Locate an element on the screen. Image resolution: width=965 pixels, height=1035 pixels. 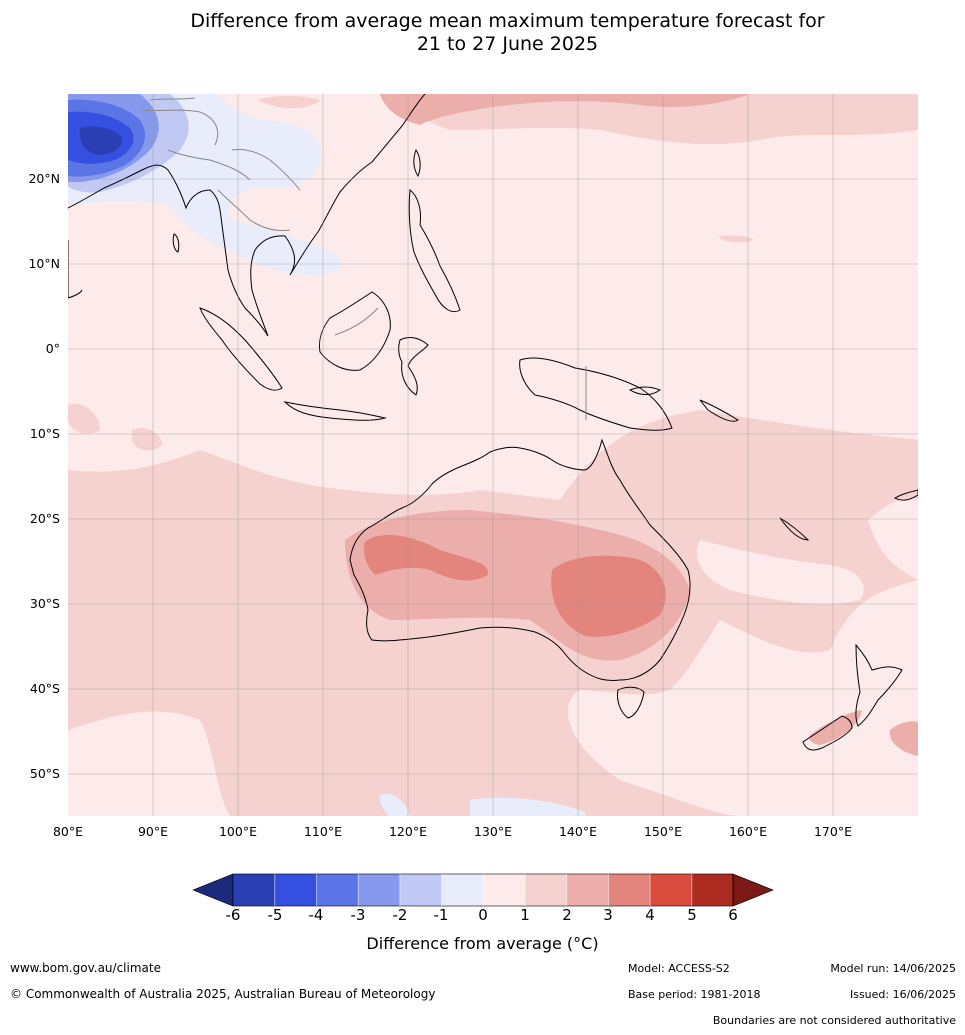
boundary-asia-e is located at coordinates (172, 99).